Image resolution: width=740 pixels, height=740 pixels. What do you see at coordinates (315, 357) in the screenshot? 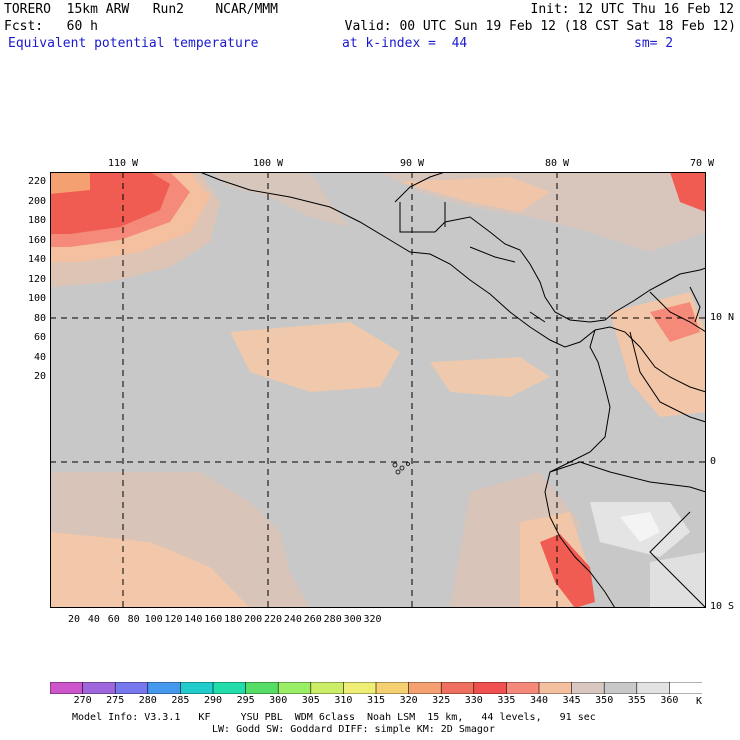
I see `shade-region-central-pacific` at bounding box center [315, 357].